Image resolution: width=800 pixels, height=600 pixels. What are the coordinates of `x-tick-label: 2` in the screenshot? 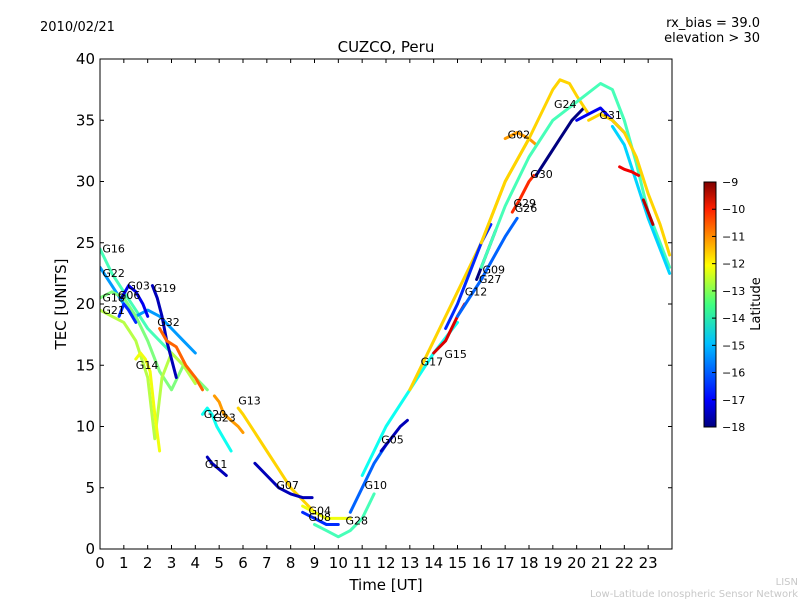 It's located at (148, 563).